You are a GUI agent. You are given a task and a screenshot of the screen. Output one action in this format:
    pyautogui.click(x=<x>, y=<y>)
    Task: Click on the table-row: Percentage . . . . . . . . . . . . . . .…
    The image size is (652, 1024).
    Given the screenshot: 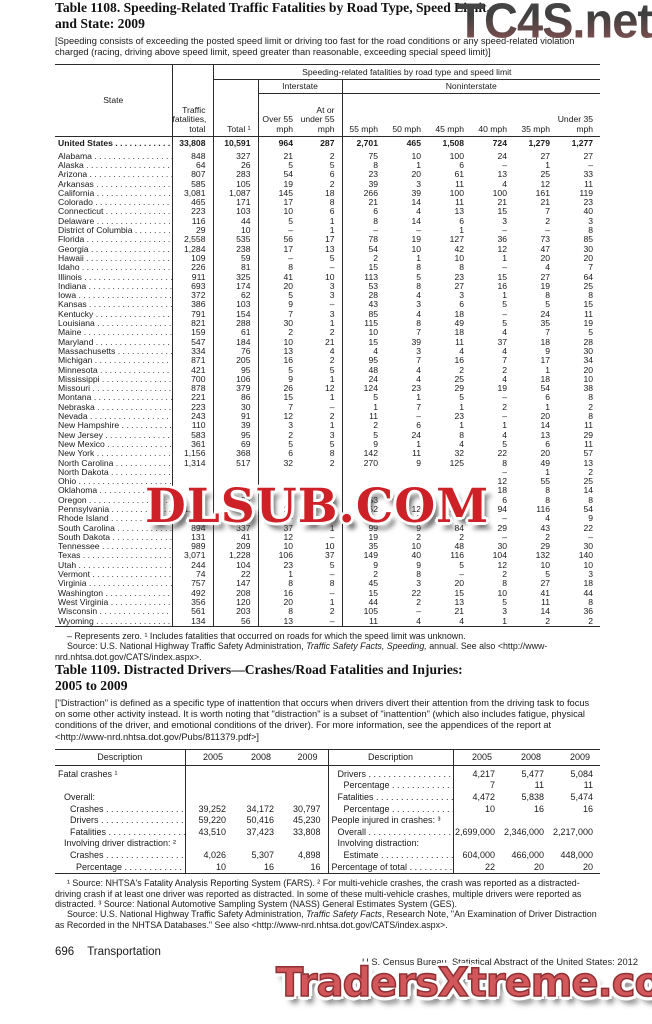 What is the action you would take?
    pyautogui.click(x=327, y=786)
    